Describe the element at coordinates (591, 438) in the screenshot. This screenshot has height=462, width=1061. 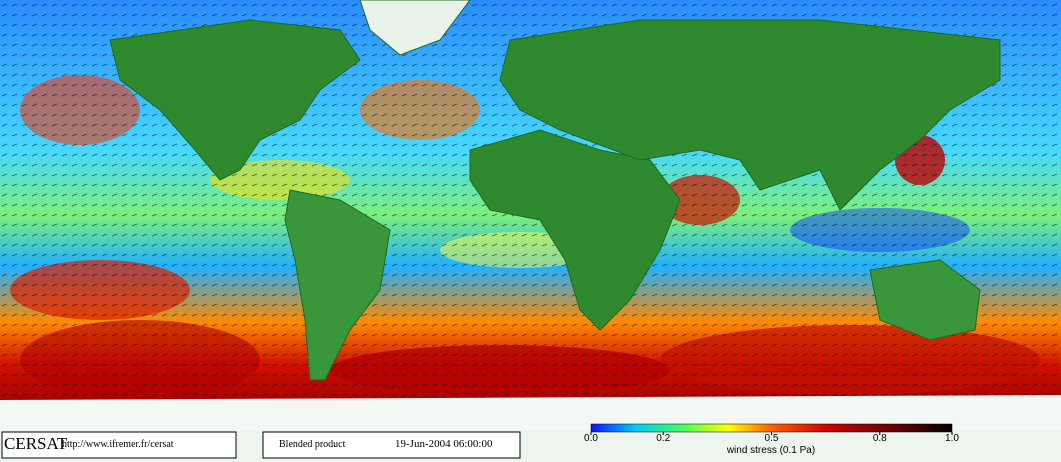
I see `colorbar-tick-label: 0.0` at that location.